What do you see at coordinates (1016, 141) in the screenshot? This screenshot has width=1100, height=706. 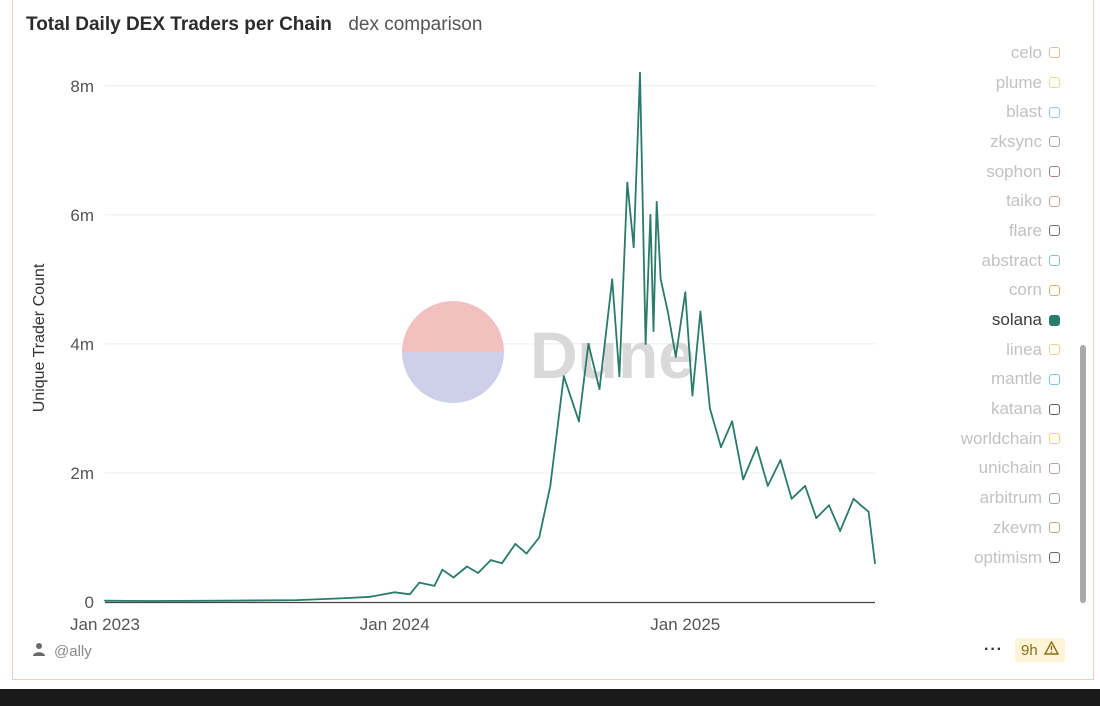 I see `legend-label: zksync` at bounding box center [1016, 141].